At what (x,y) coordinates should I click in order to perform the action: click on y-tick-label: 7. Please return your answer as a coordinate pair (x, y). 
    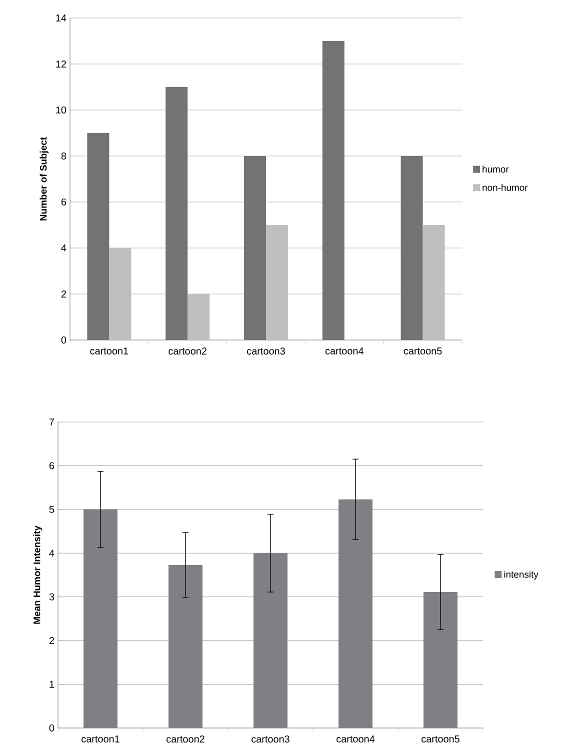
    Looking at the image, I should click on (51, 422).